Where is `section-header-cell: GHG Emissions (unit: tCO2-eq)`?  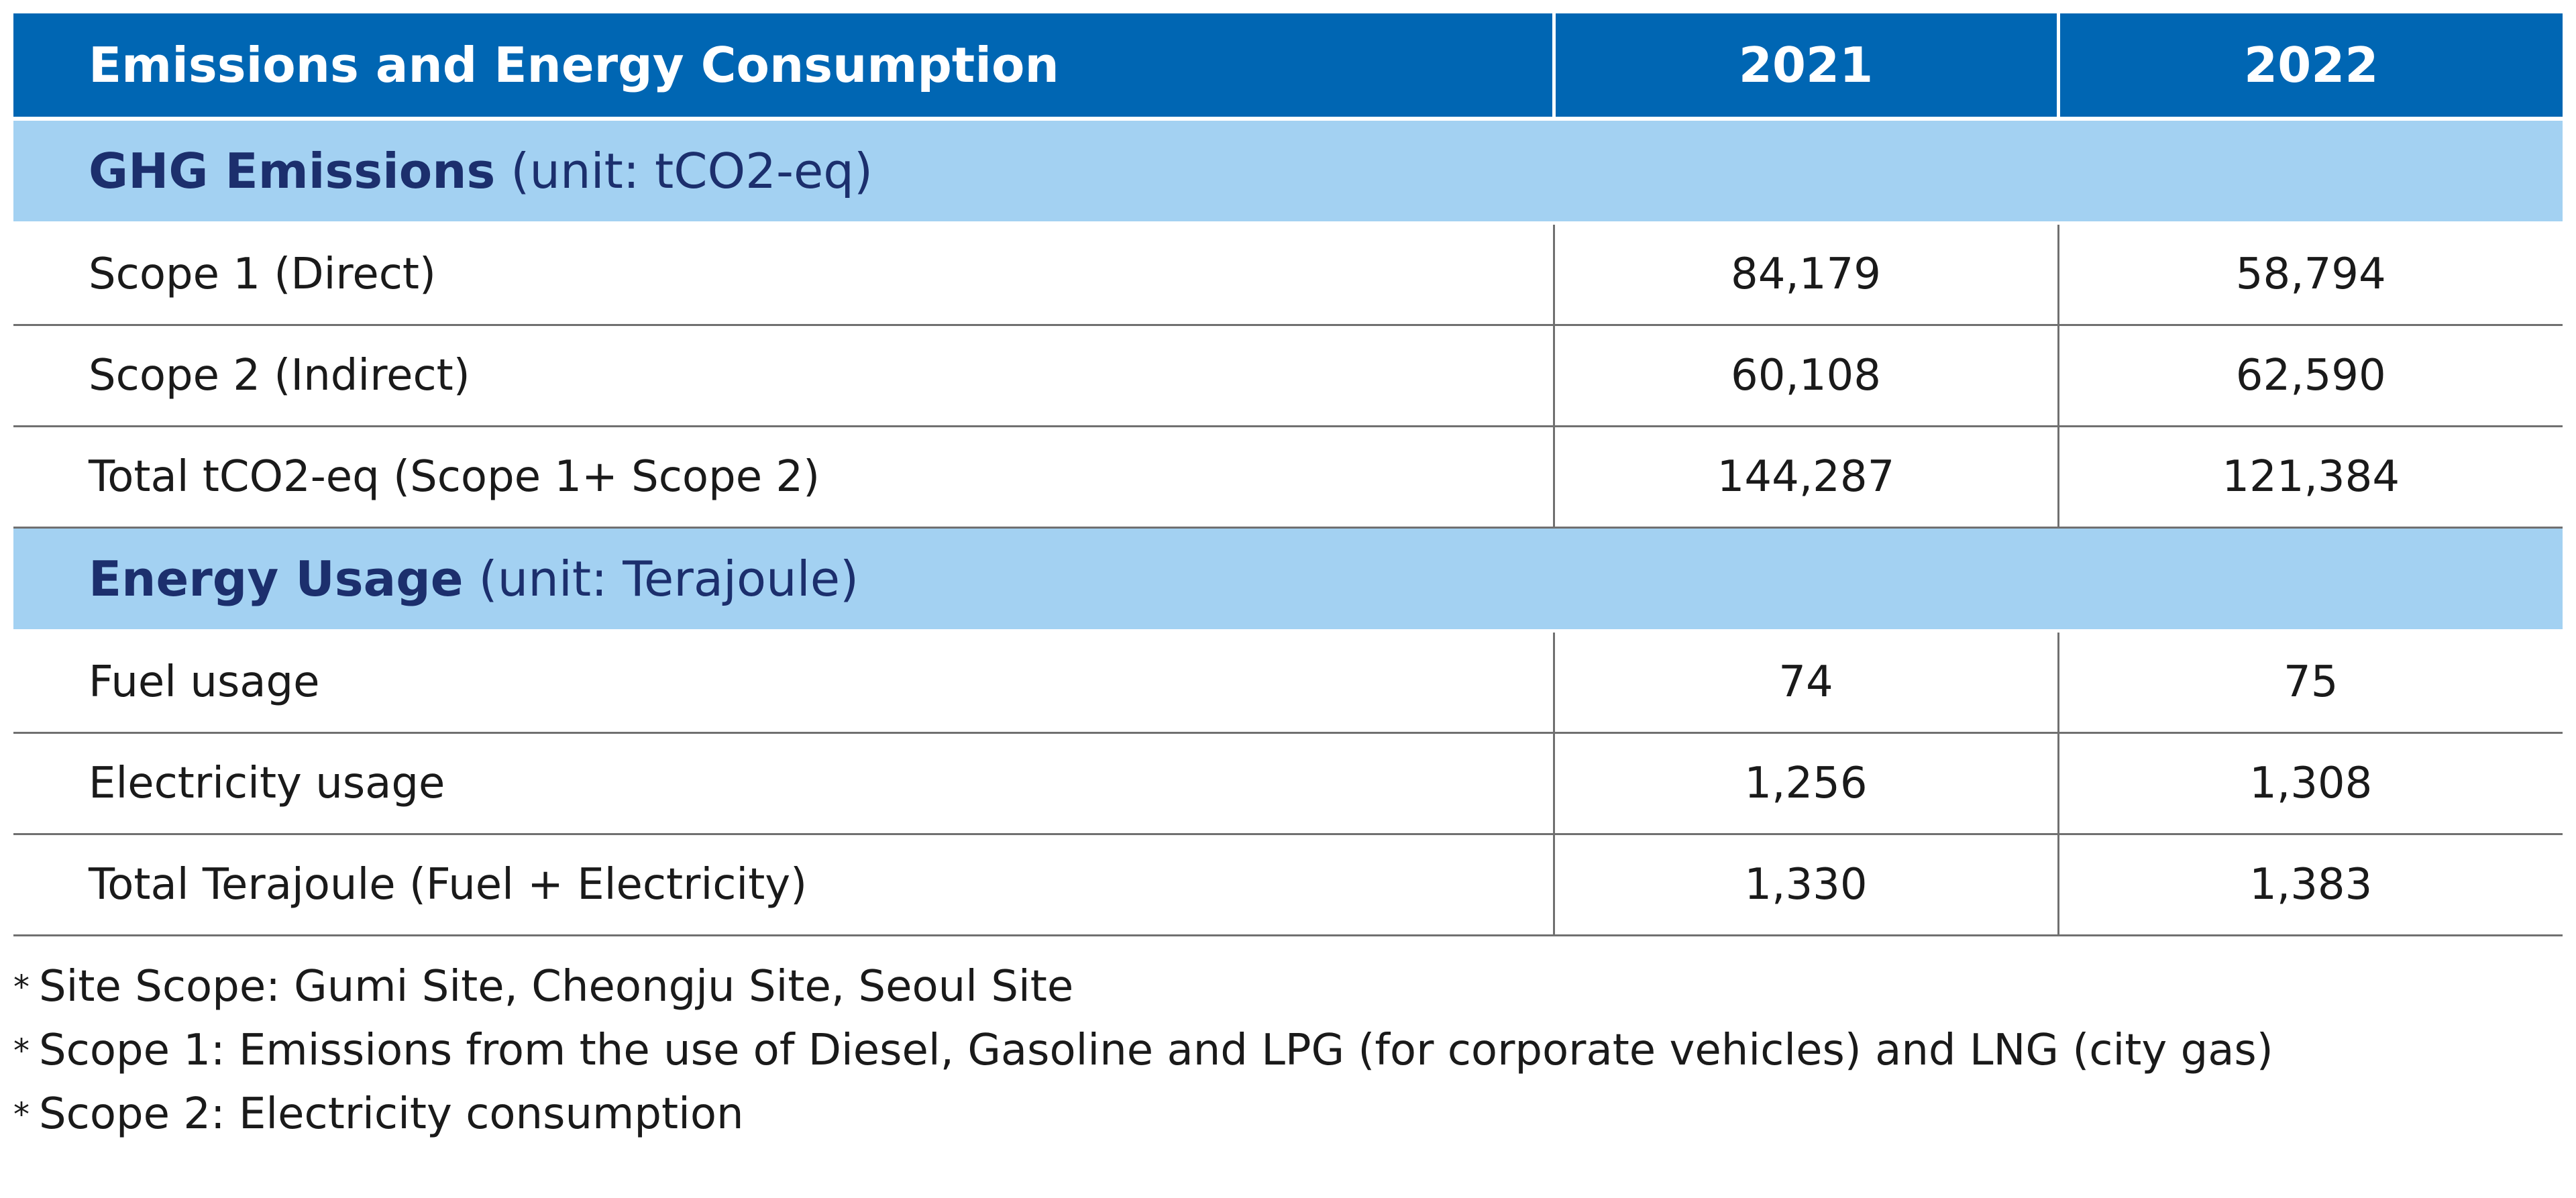 section-header-cell: GHG Emissions (unit: tCO2-eq) is located at coordinates (1288, 172).